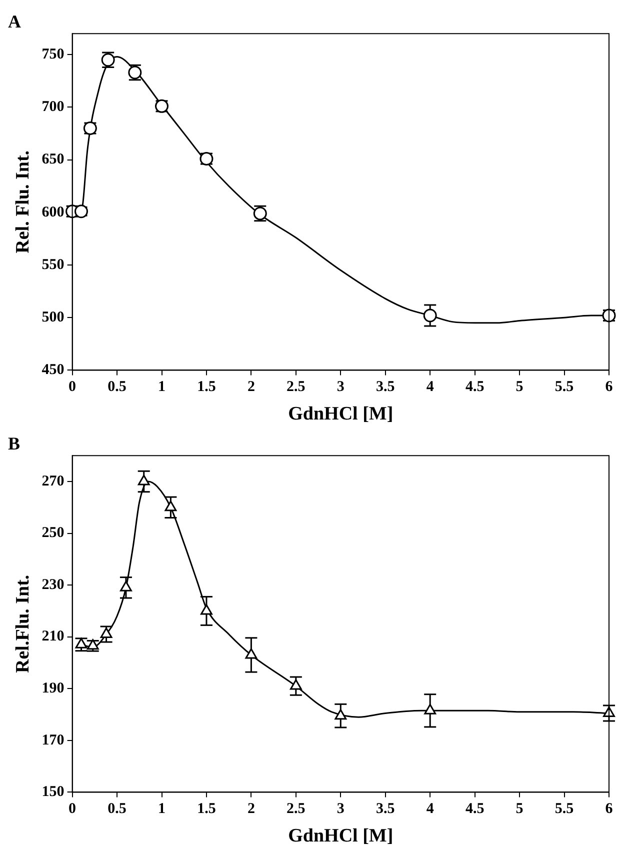 This screenshot has height=864, width=629. What do you see at coordinates (53, 636) in the screenshot?
I see `y-tick-label: 210` at bounding box center [53, 636].